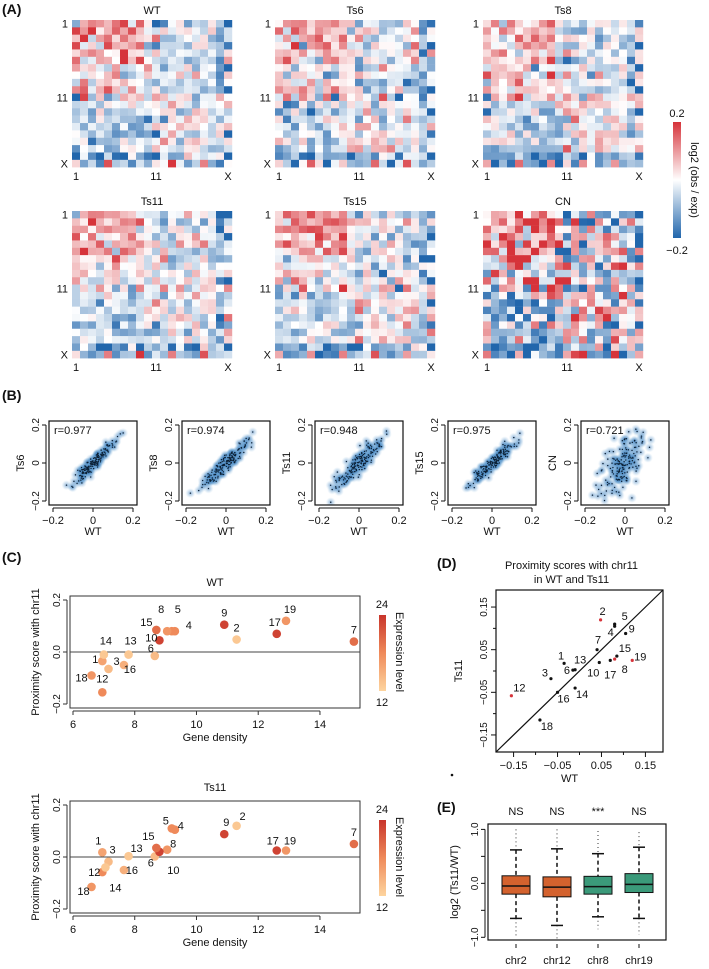  What do you see at coordinates (514, 766) in the screenshot?
I see `x-tick-label: −0.15` at bounding box center [514, 766].